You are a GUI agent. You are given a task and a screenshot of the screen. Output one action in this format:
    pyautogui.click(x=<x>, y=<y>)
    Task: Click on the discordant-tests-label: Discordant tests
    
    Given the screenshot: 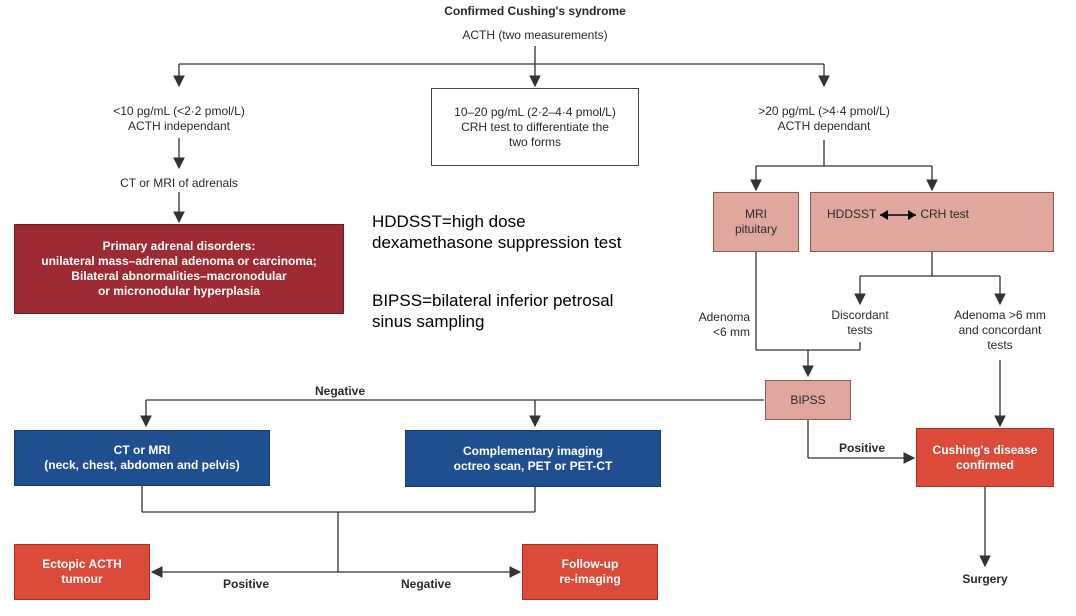 What is the action you would take?
    pyautogui.click(x=860, y=322)
    